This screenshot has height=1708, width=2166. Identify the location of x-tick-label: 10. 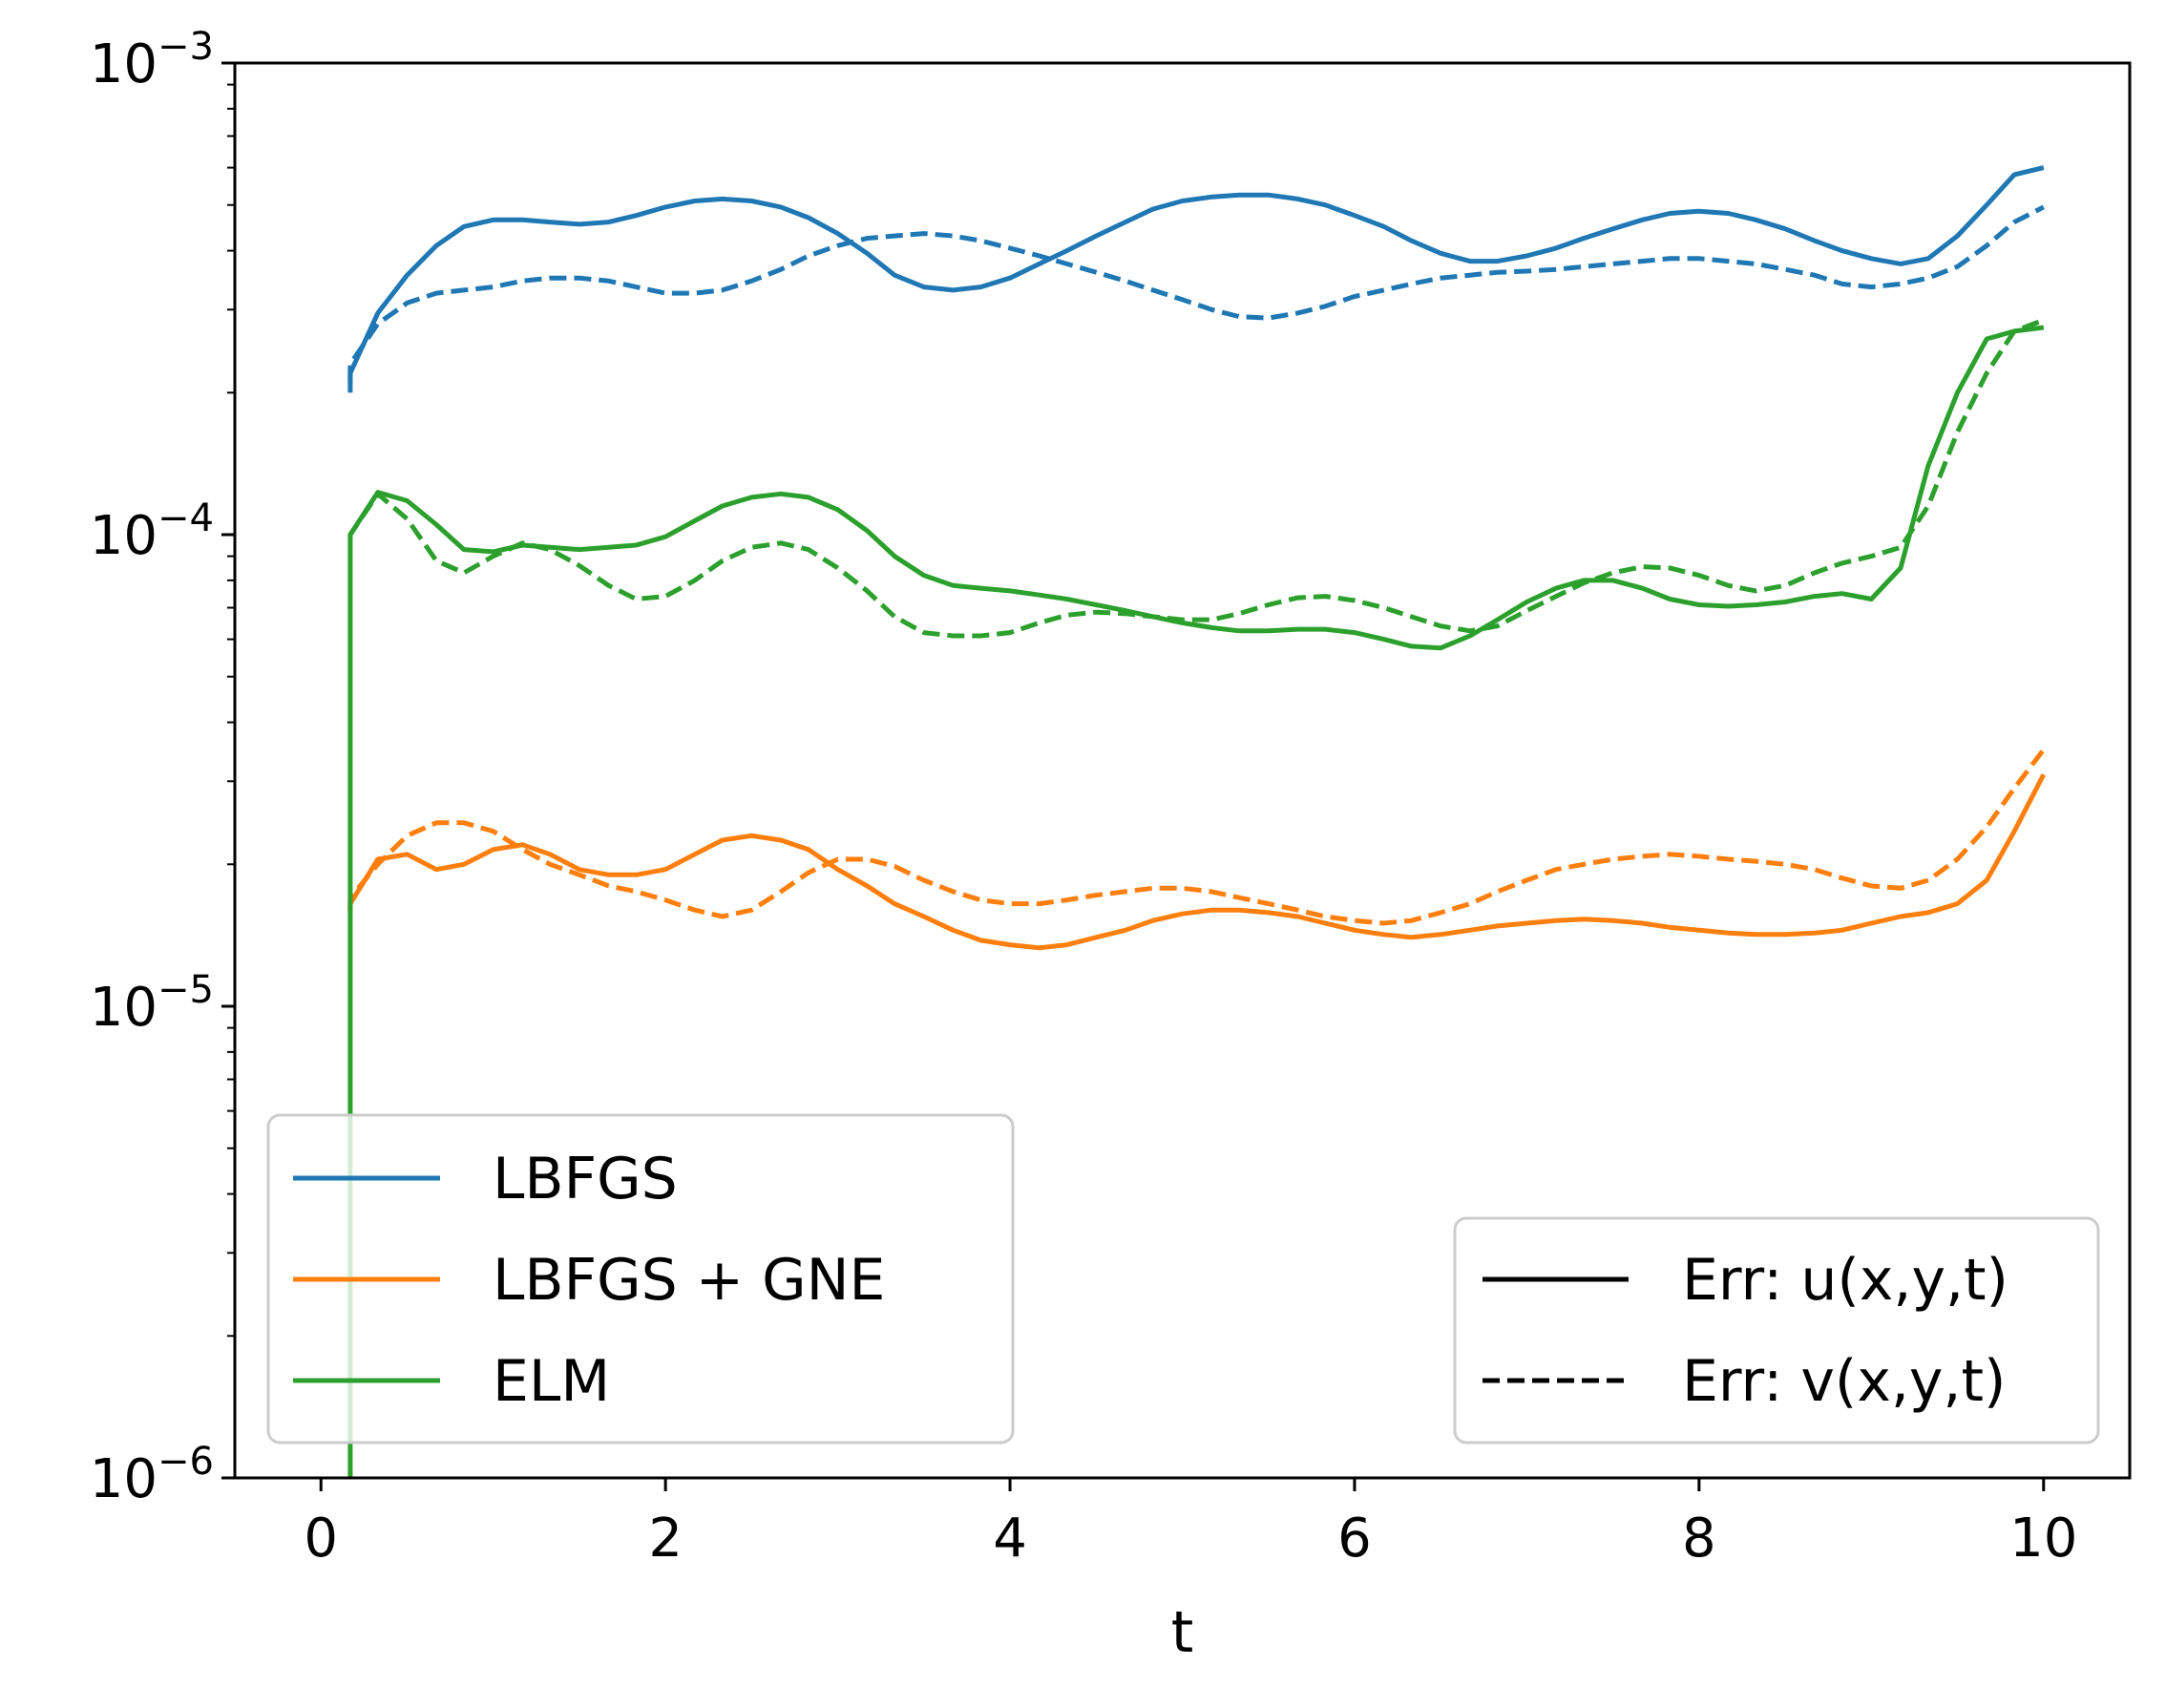
(2043, 1539).